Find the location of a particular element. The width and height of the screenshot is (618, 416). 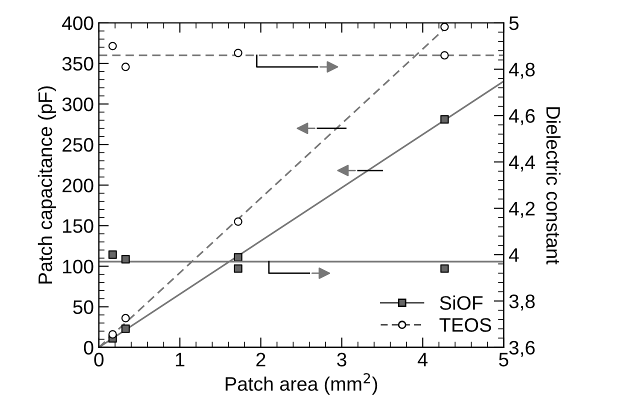

y-tick-label: 300 is located at coordinates (78, 104).